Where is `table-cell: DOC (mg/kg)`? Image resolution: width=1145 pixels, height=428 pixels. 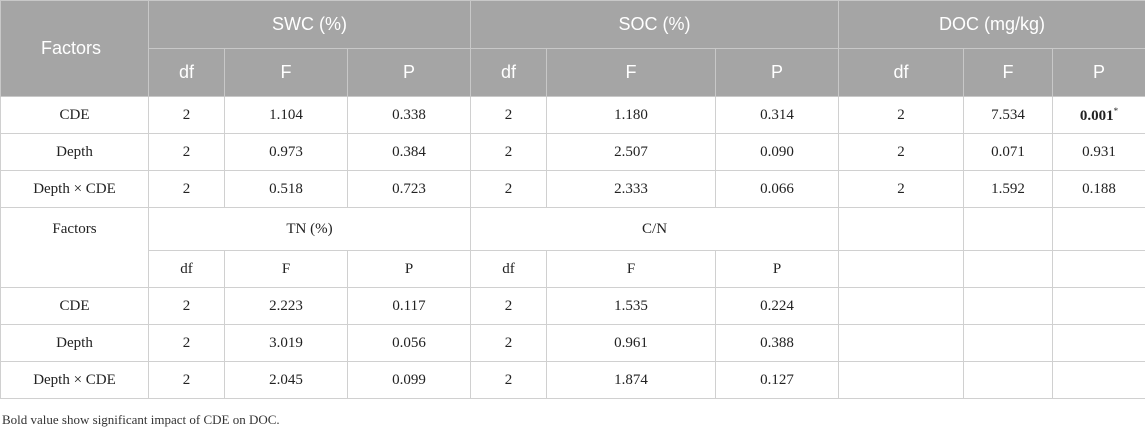 table-cell: DOC (mg/kg) is located at coordinates (991, 24).